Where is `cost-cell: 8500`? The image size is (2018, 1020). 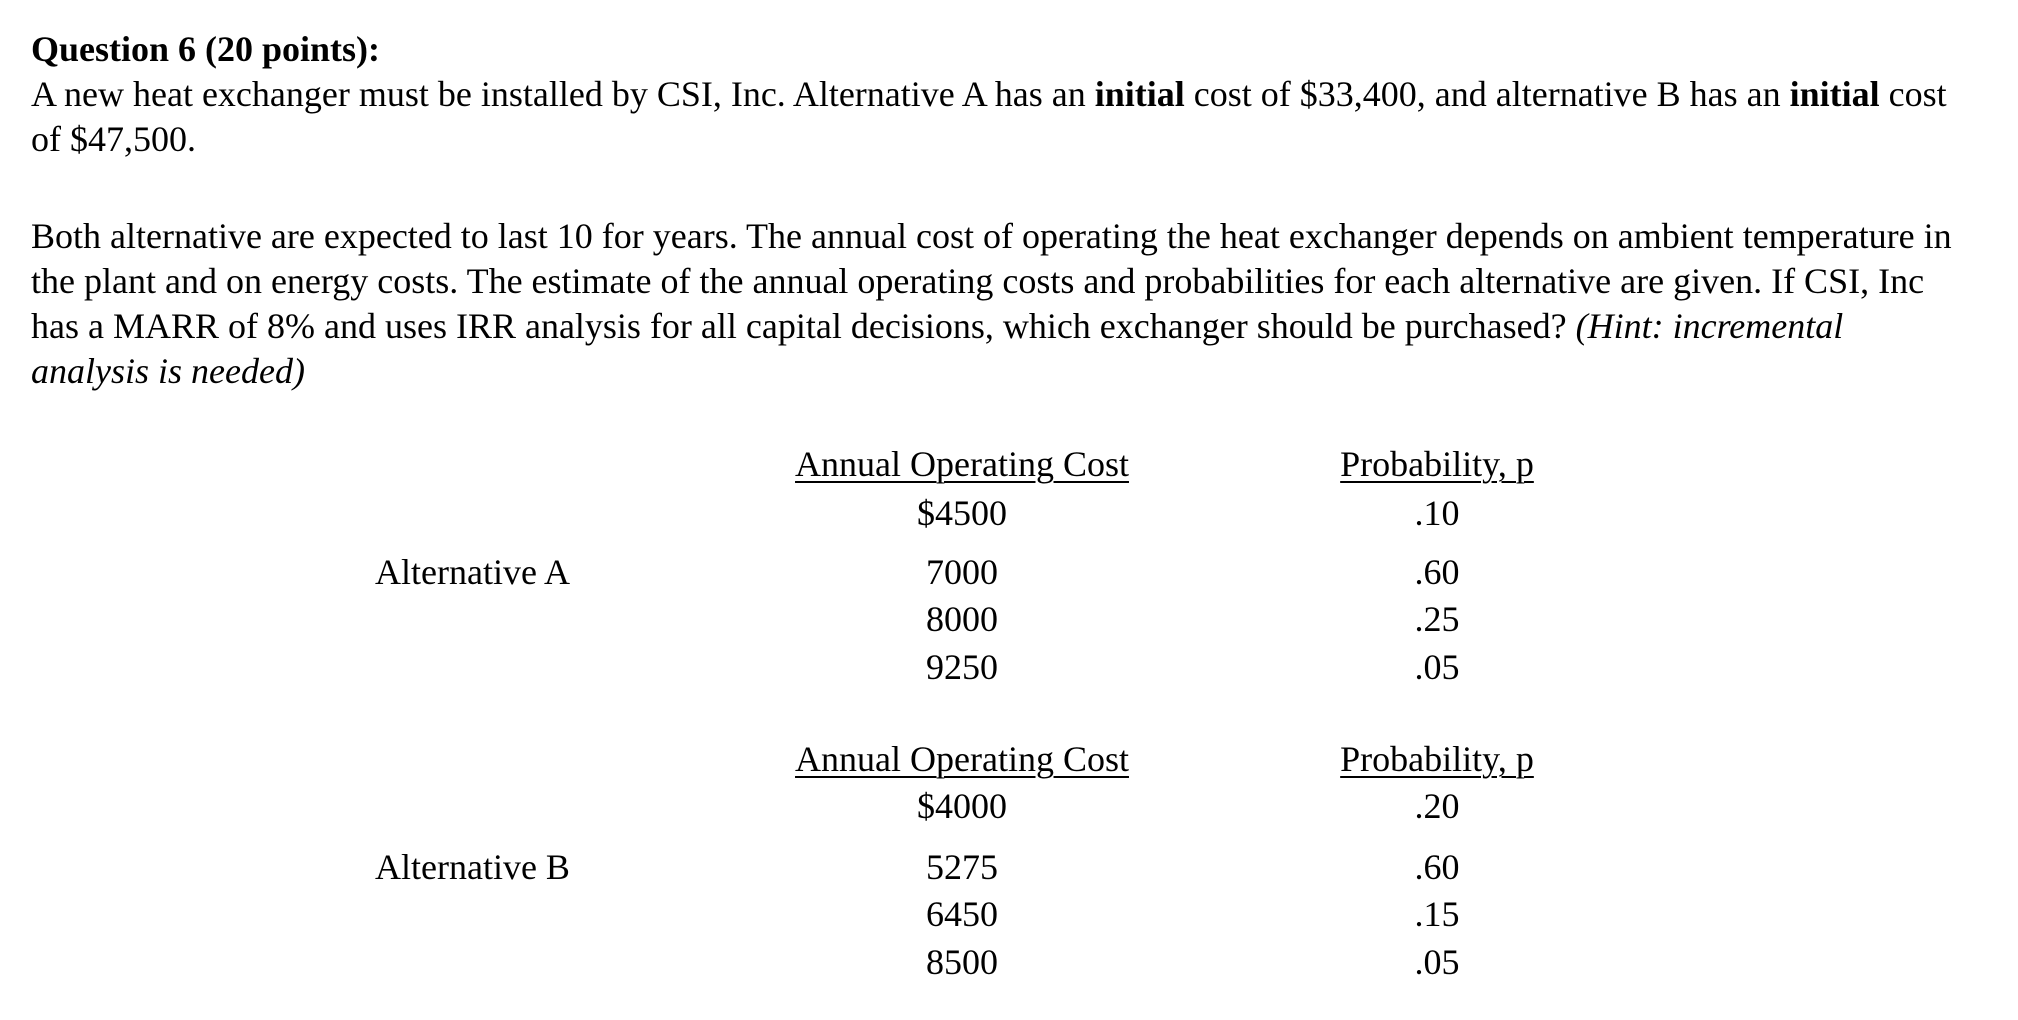 cost-cell: 8500 is located at coordinates (962, 962).